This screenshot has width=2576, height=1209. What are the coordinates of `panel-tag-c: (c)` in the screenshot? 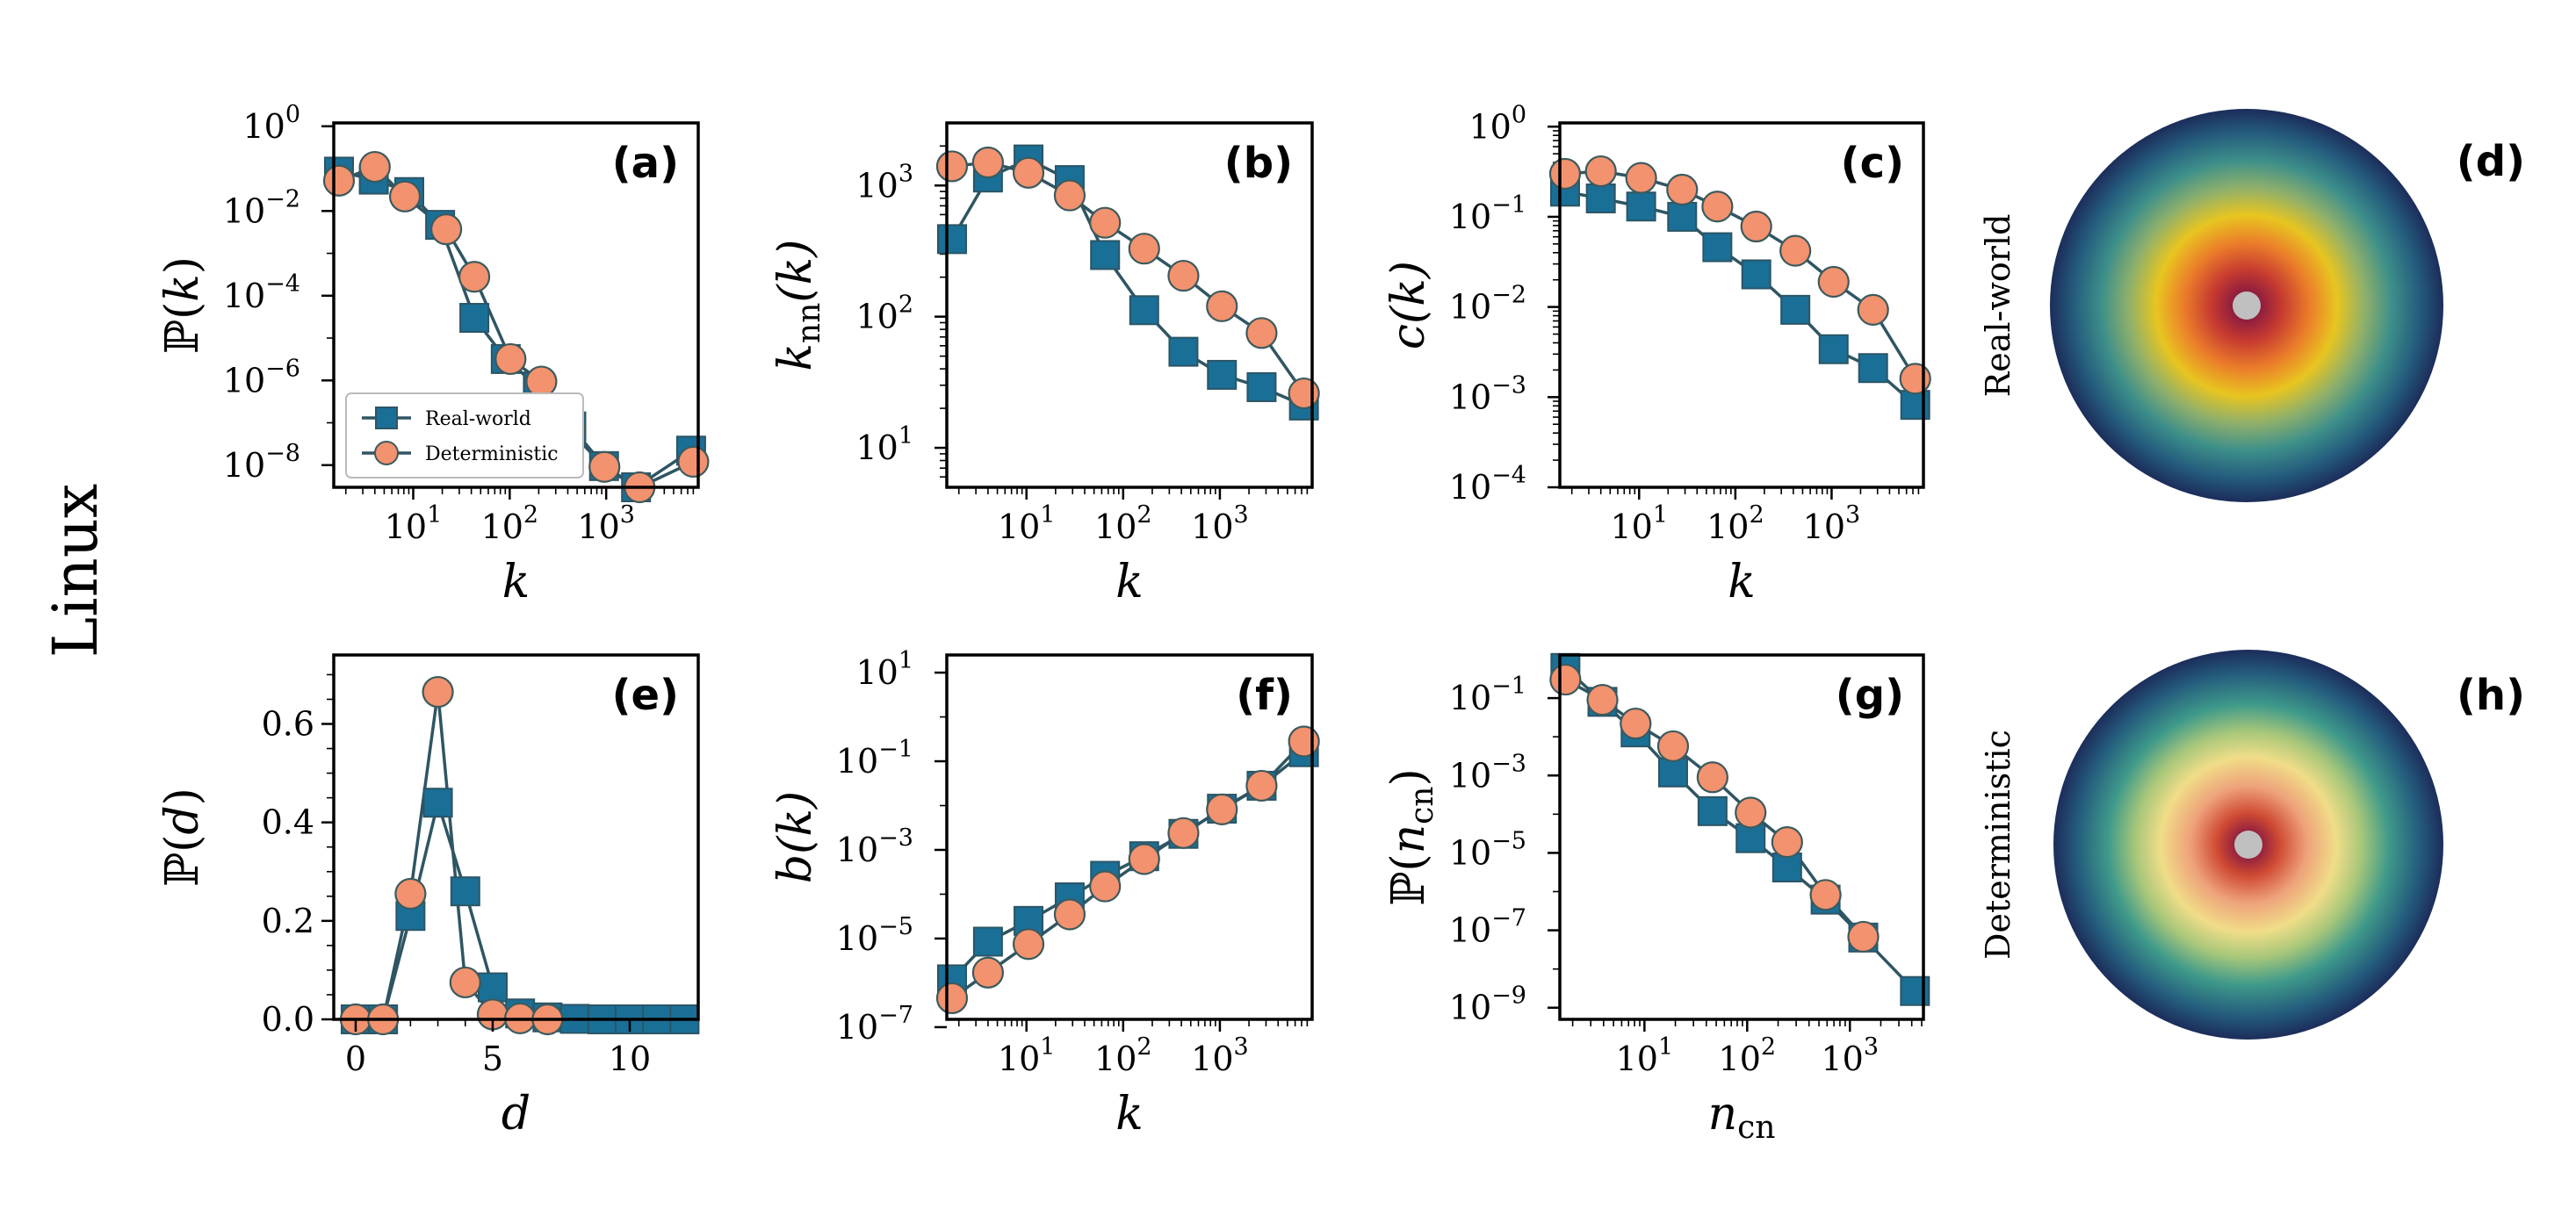 It's located at (1872, 163).